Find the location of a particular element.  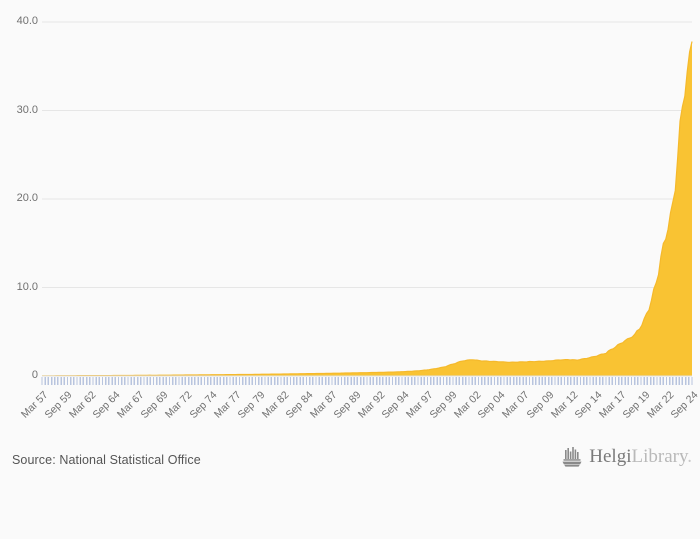

brand-library: Library is located at coordinates (659, 456).